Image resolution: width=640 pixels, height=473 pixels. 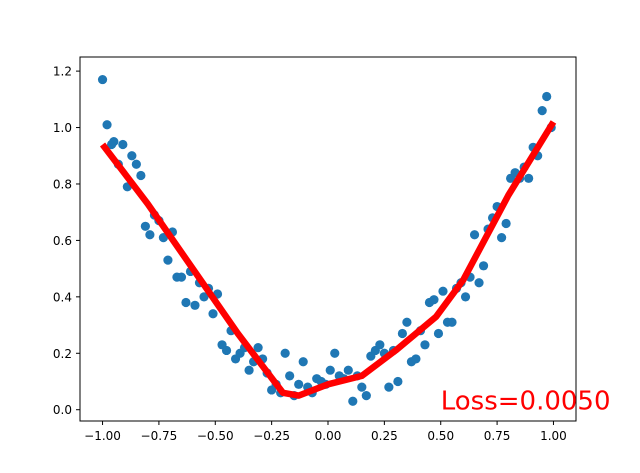 I want to click on x-tick-label: −0.75, so click(x=159, y=436).